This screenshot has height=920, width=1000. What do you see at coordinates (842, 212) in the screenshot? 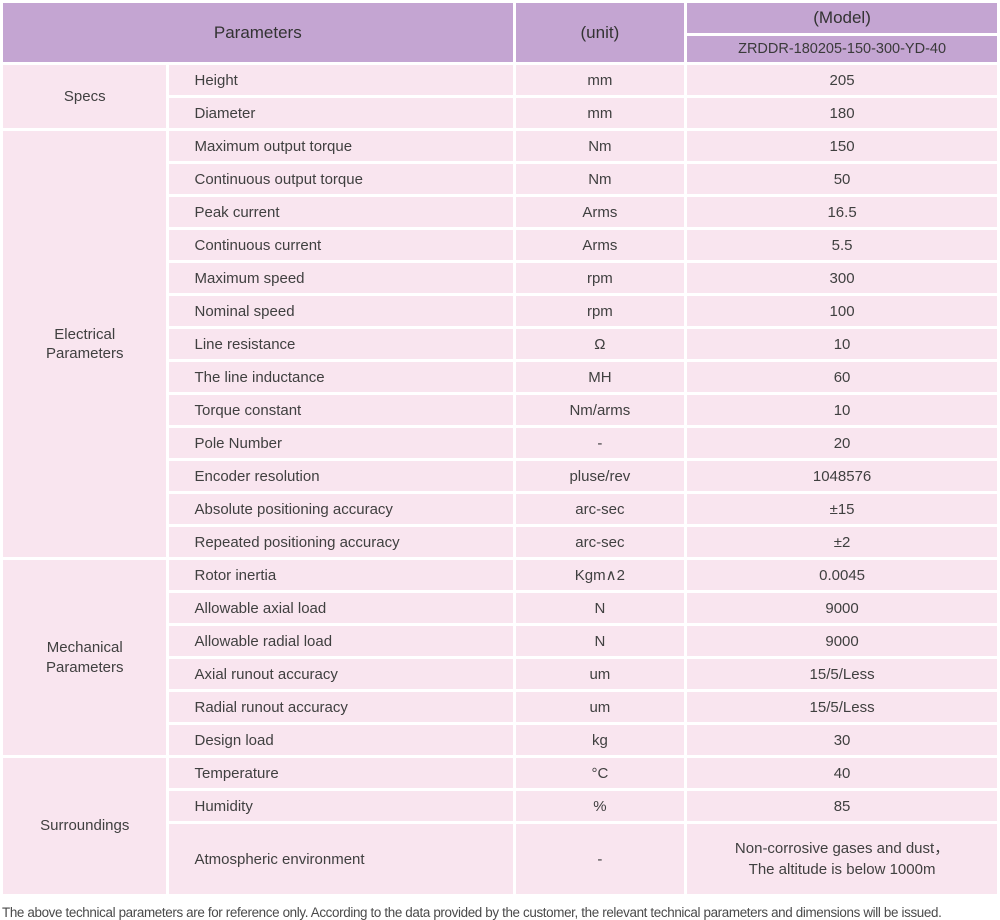
I see `value-cell: 16.5` at bounding box center [842, 212].